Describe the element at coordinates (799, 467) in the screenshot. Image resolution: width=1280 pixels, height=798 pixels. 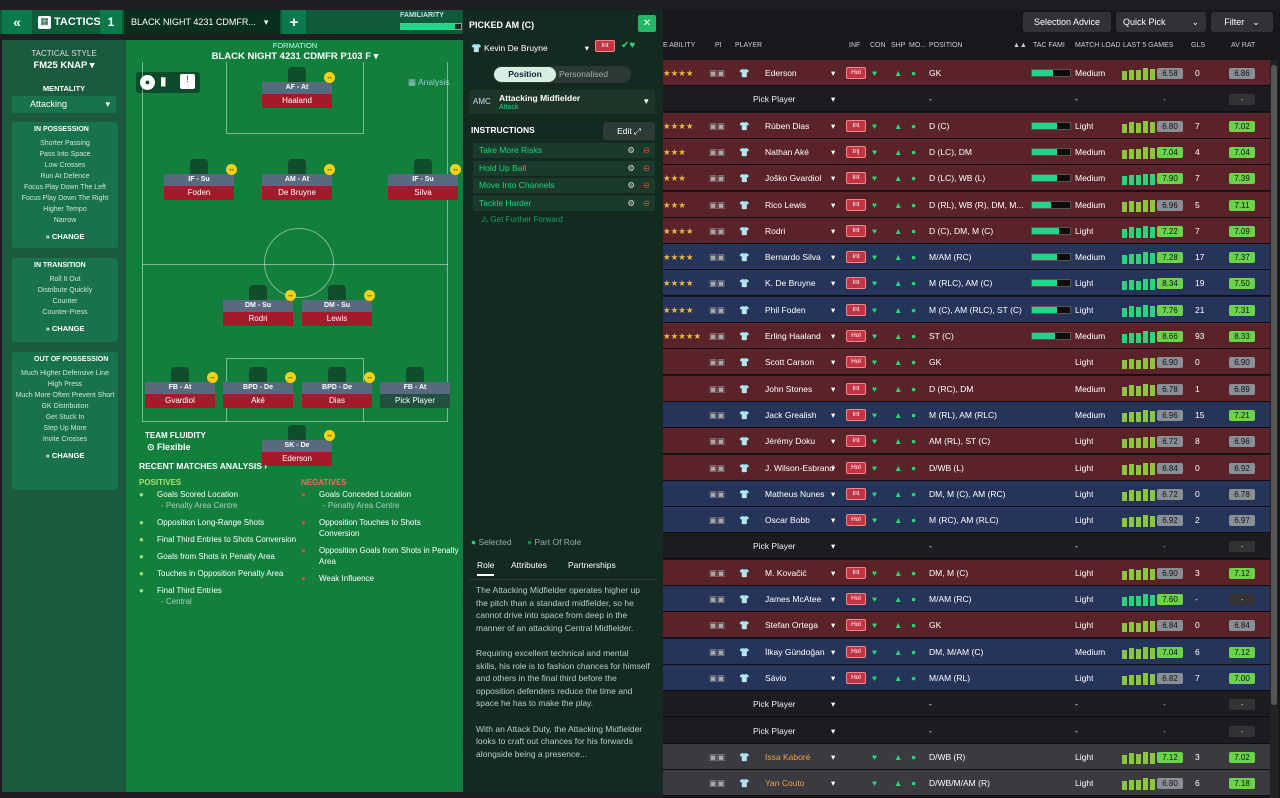
I see `player-name: J. Wilson-Esbrand` at that location.